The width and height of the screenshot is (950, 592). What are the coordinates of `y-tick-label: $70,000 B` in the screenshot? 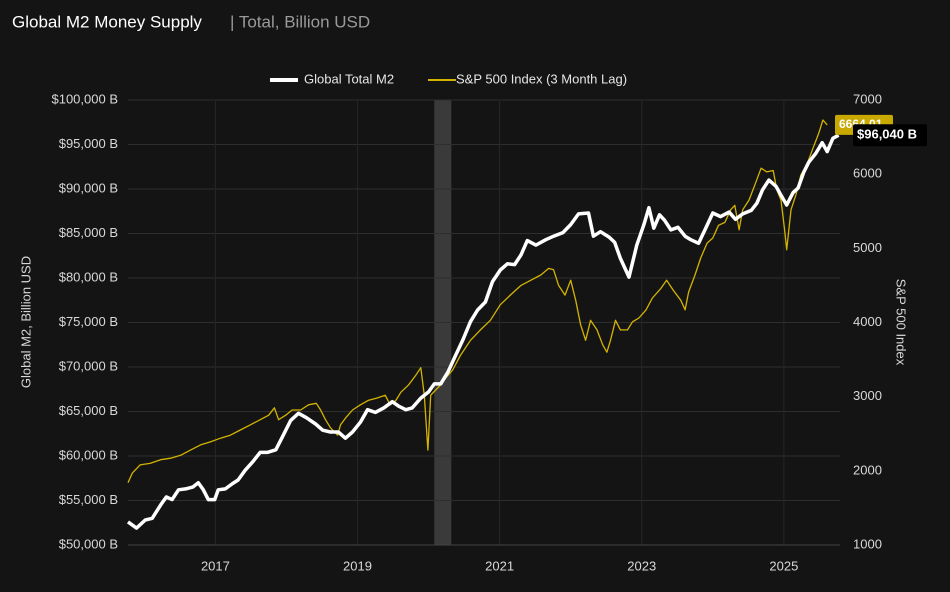 It's located at (88, 365).